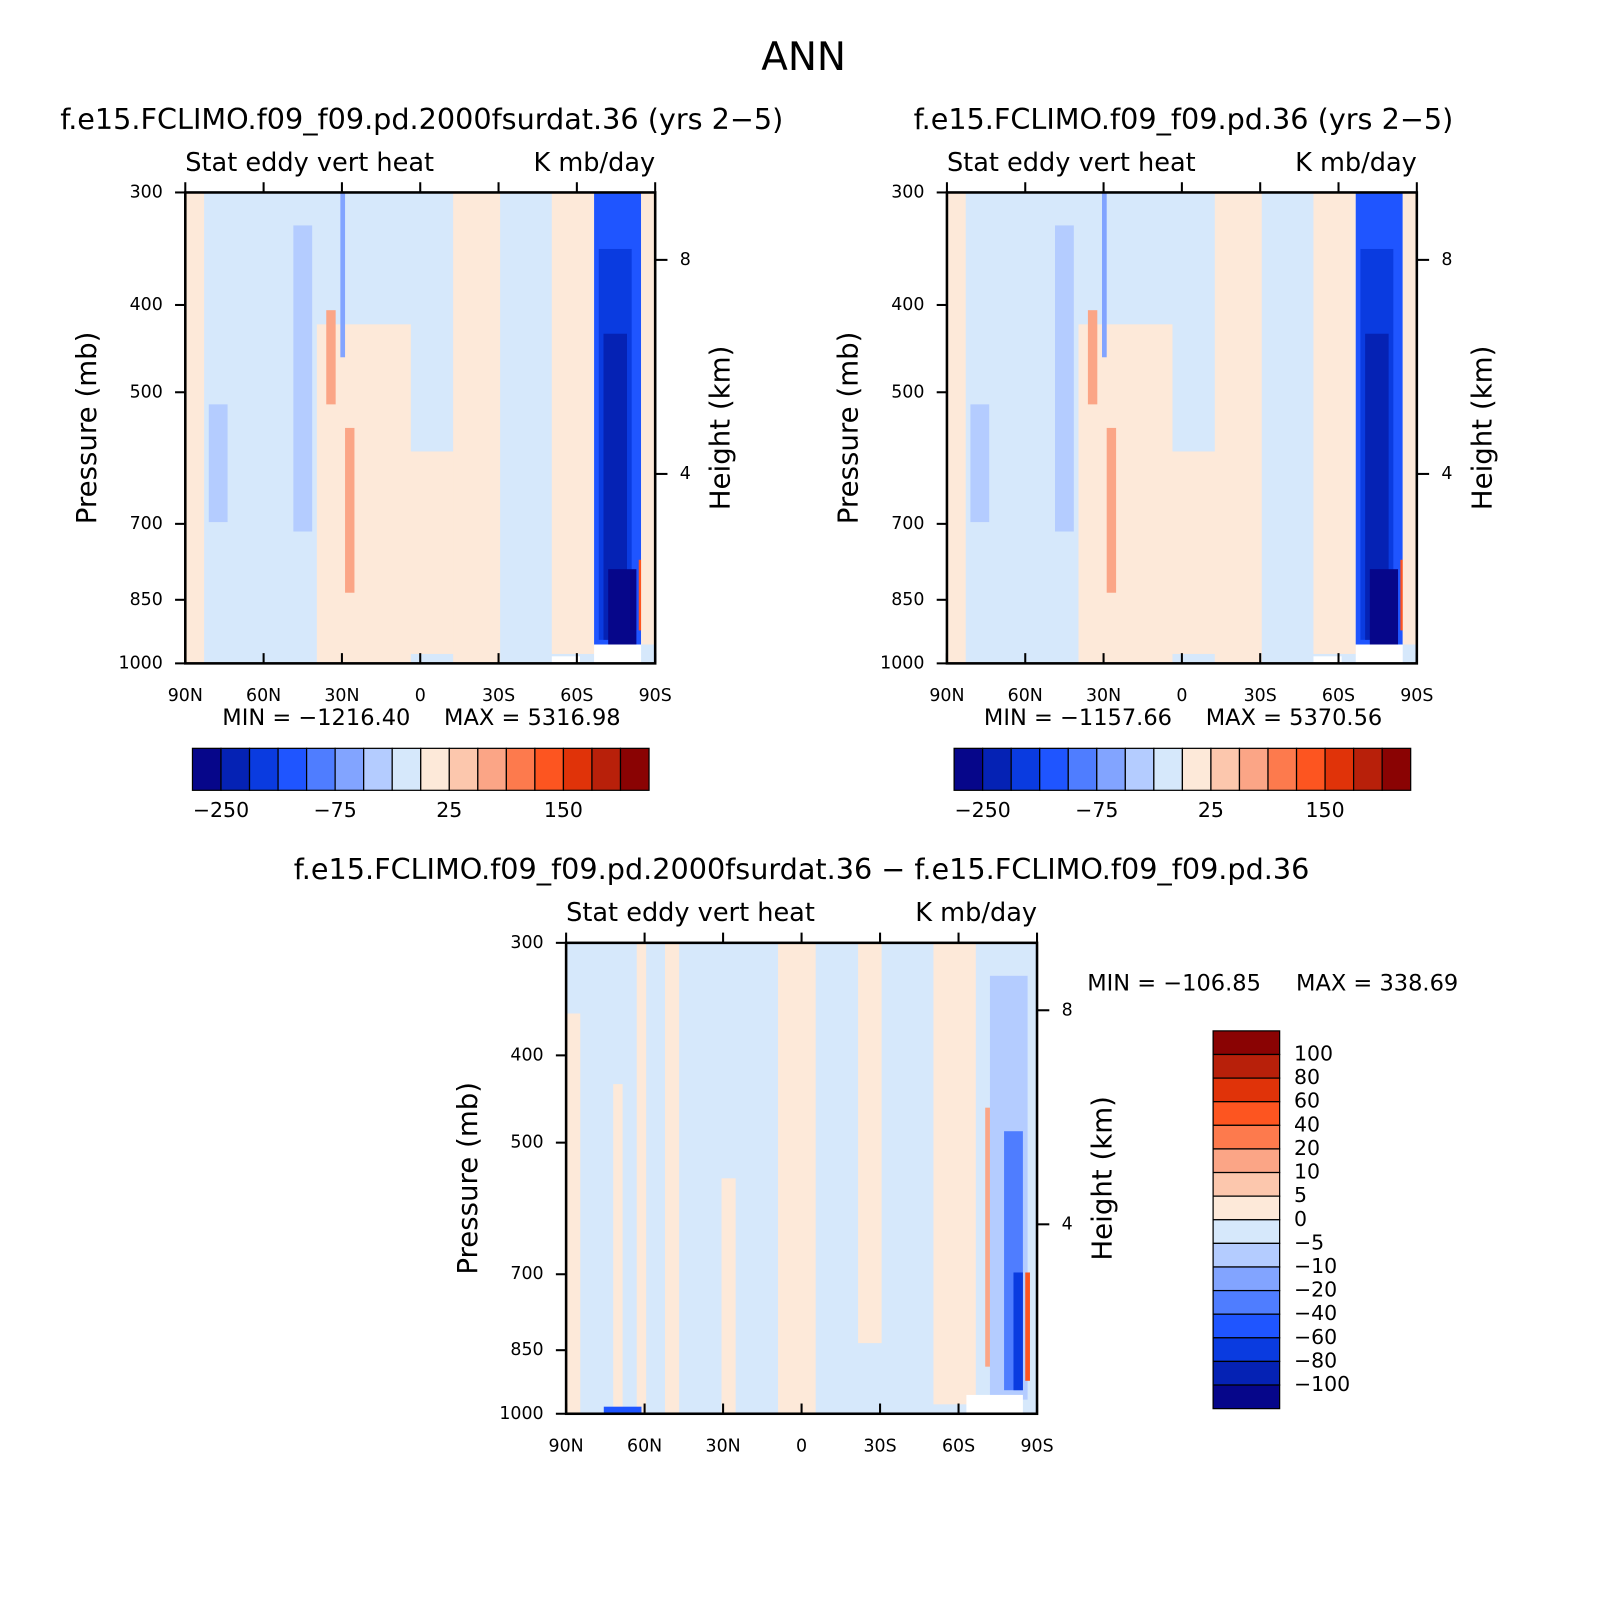 The image size is (1597, 1597). I want to click on colorbar-label: 60, so click(1307, 1101).